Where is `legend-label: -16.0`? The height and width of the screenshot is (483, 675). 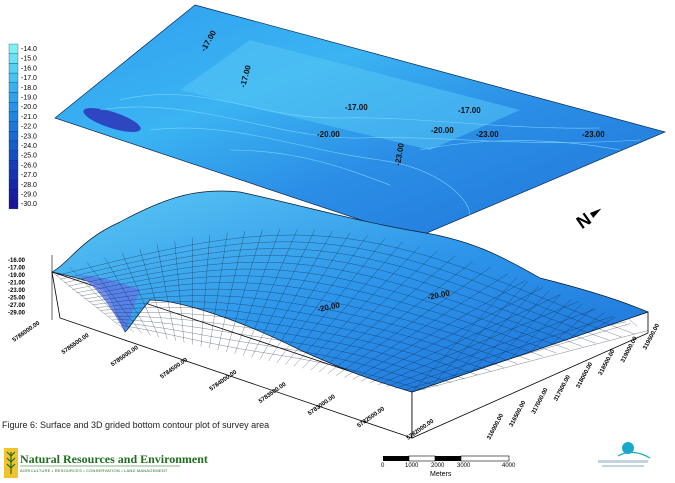
legend-label: -16.0 is located at coordinates (29, 68).